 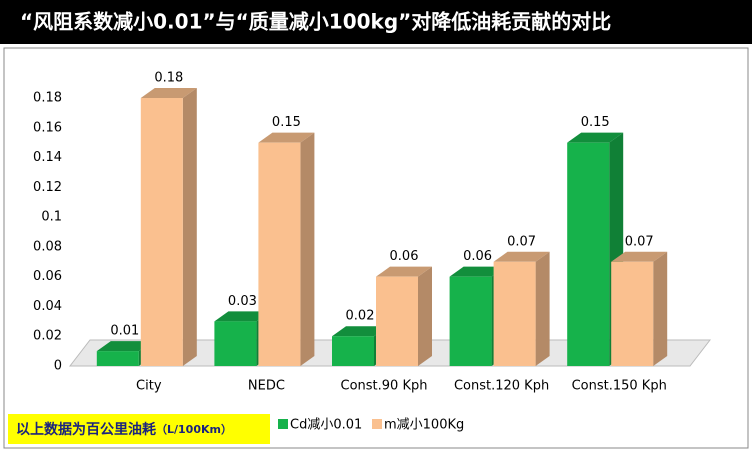 What do you see at coordinates (47, 336) in the screenshot?
I see `y-tick-label: 0.02` at bounding box center [47, 336].